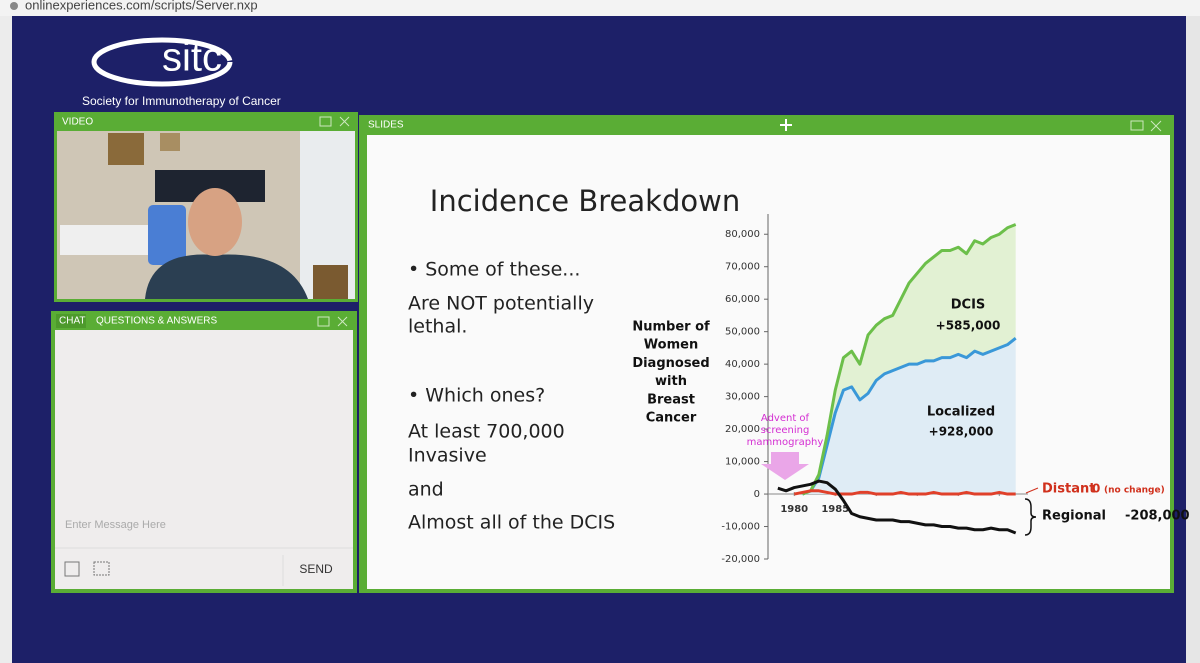  What do you see at coordinates (742, 364) in the screenshot?
I see `y-tick-label: 40,000` at bounding box center [742, 364].